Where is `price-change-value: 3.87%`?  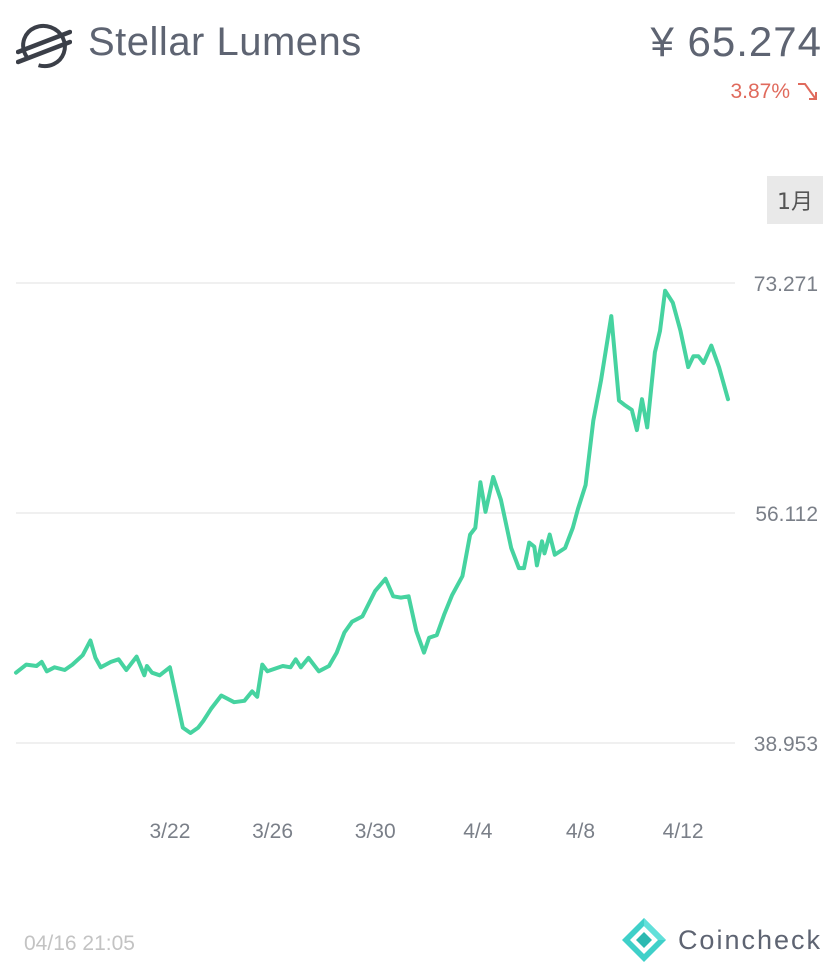 price-change-value: 3.87% is located at coordinates (760, 91).